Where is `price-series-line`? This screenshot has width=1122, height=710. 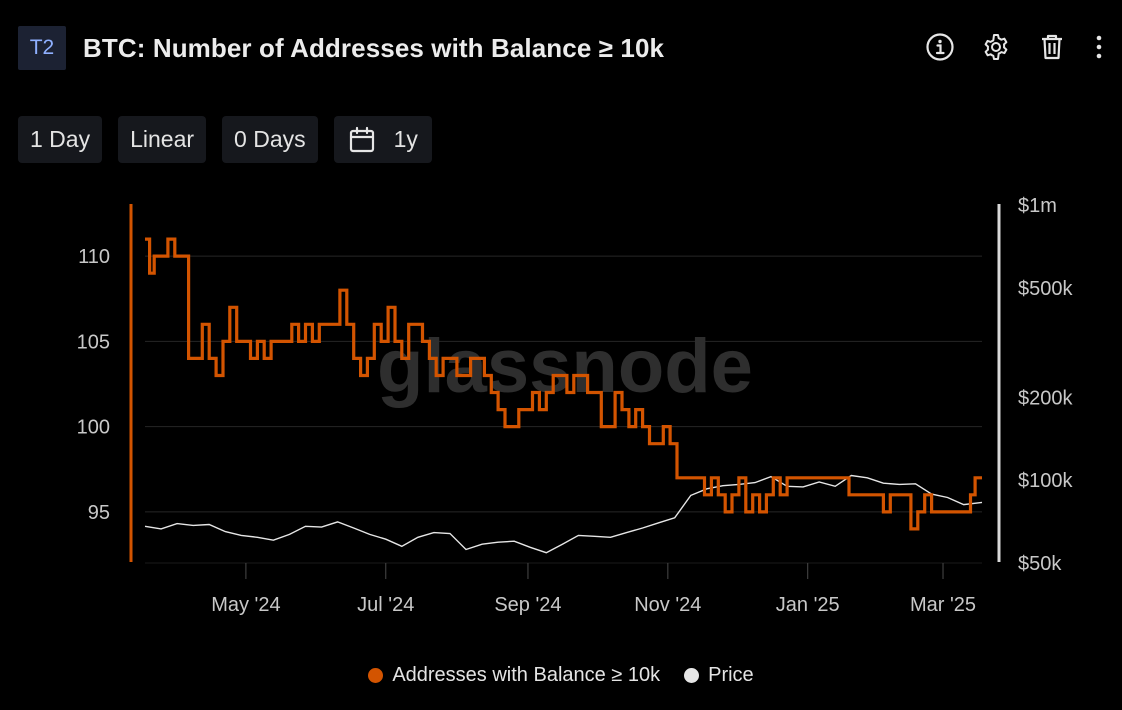 price-series-line is located at coordinates (563, 514).